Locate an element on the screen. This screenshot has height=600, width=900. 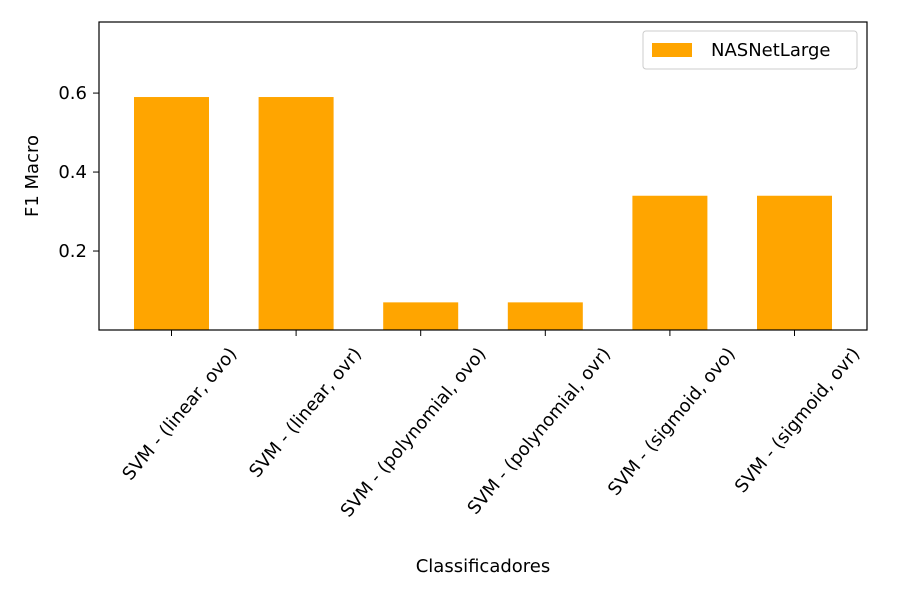
x-tick-label: SVM - (linear, ovo) is located at coordinates (179, 414).